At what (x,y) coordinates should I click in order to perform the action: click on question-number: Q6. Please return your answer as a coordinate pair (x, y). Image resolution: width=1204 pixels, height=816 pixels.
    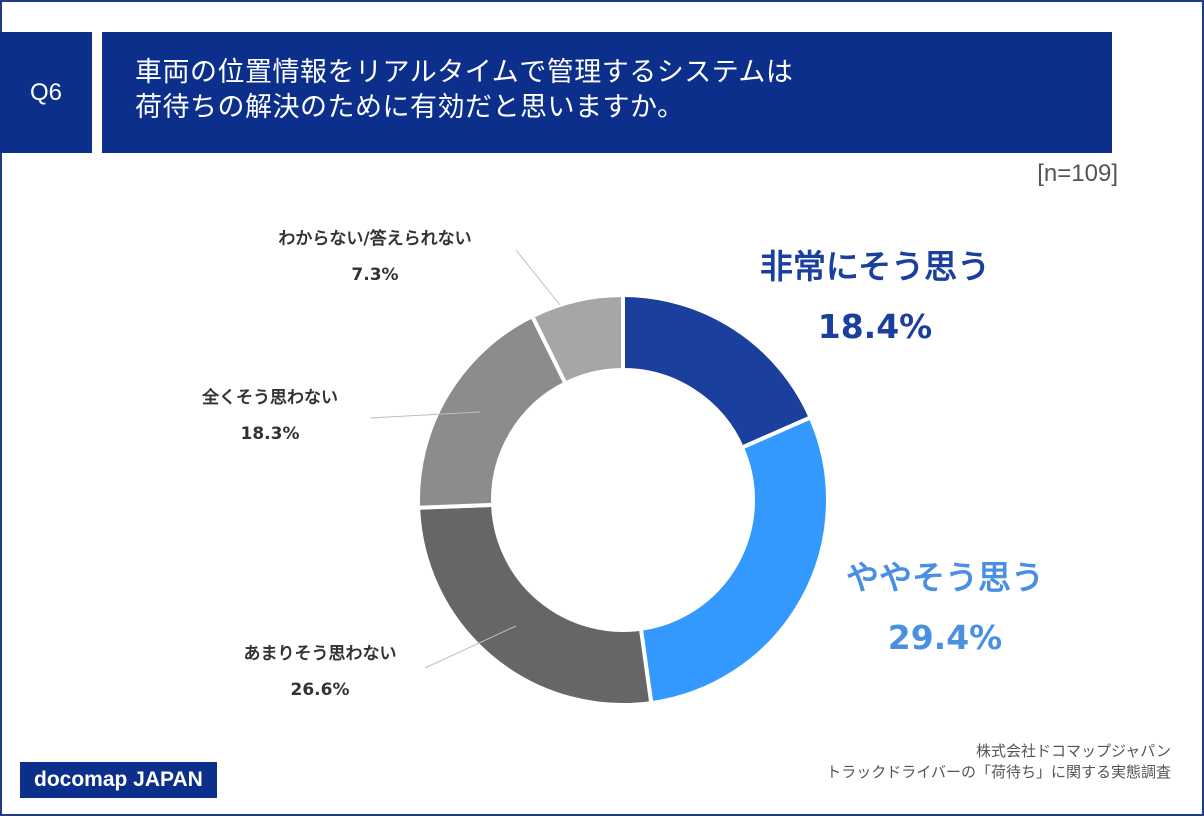
    Looking at the image, I should click on (45, 92).